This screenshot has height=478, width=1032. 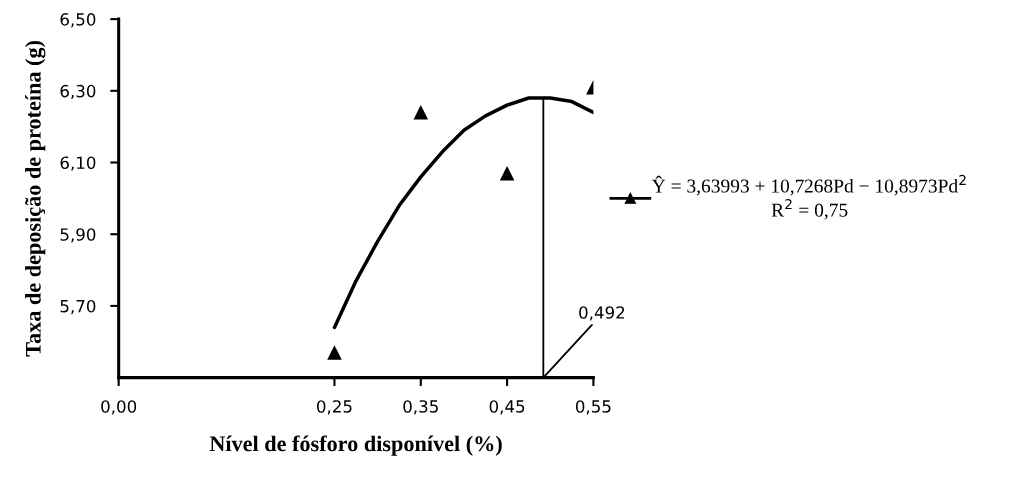 What do you see at coordinates (78, 20) in the screenshot?
I see `y-tick-label: 6,50` at bounding box center [78, 20].